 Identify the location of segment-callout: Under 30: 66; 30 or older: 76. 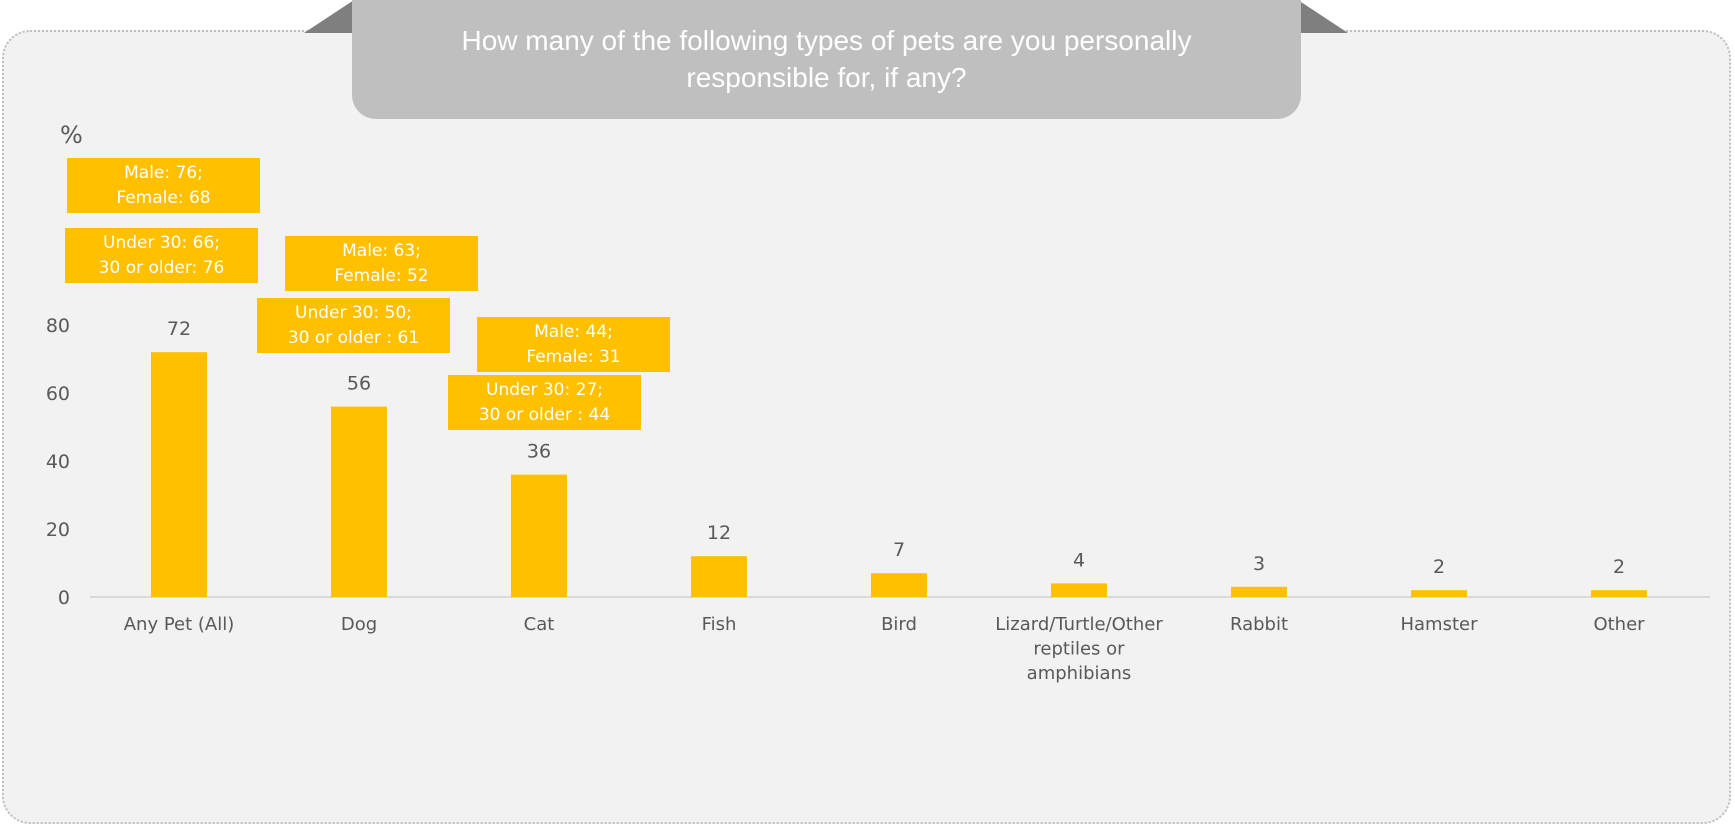
(161, 255).